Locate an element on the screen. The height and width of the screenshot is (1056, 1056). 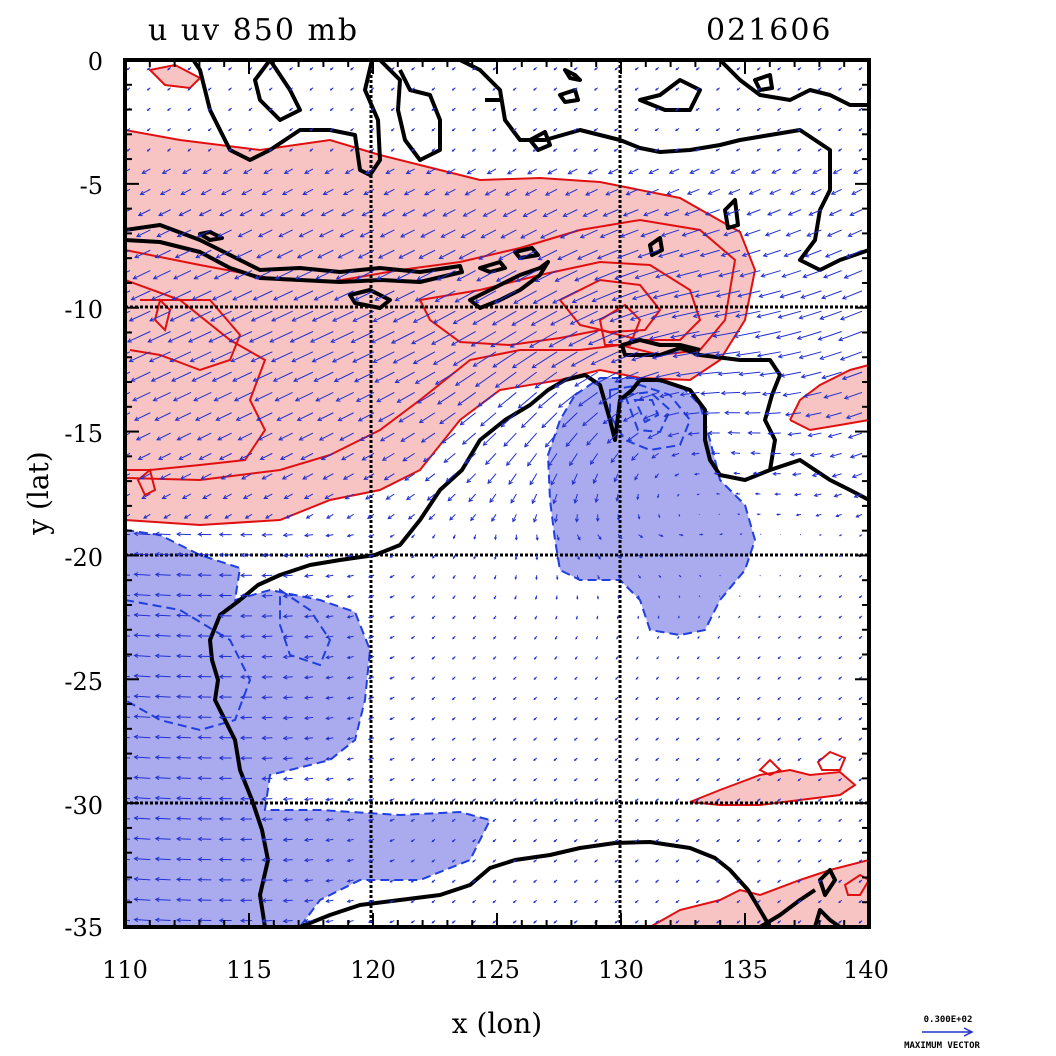
x-tick-label: 135 is located at coordinates (745, 970).